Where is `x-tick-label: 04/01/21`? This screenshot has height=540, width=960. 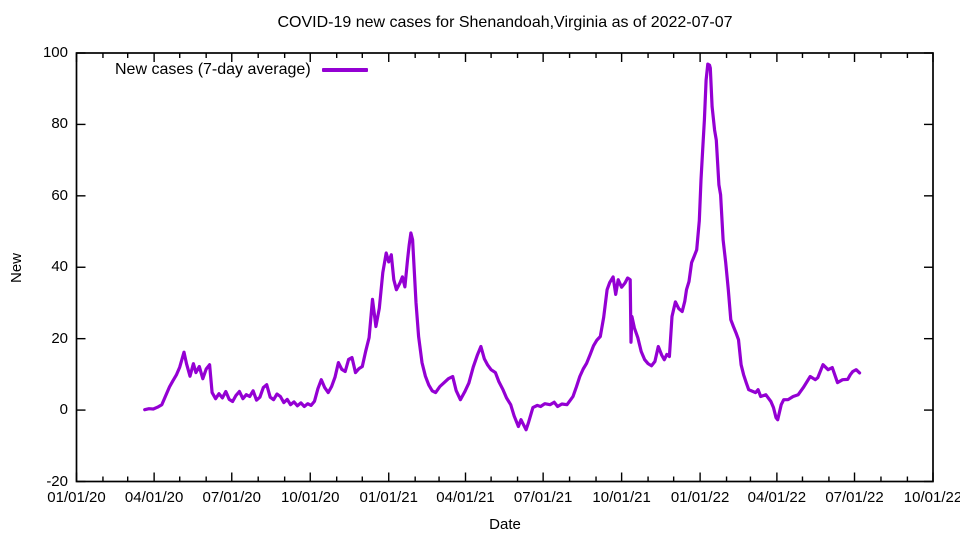 x-tick-label: 04/01/21 is located at coordinates (465, 497).